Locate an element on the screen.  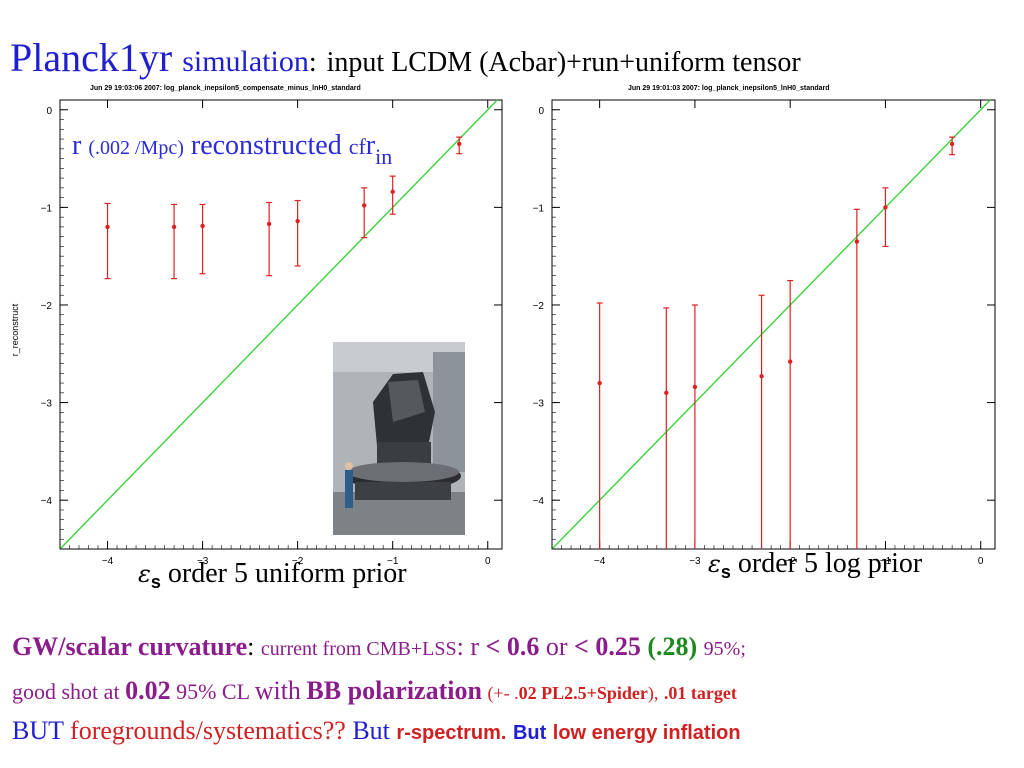
satellite-photo is located at coordinates (399, 438).